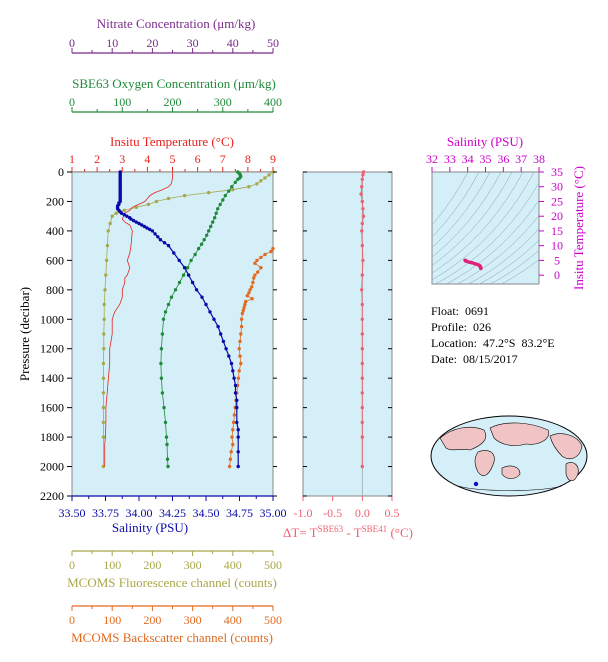 The image size is (608, 662). I want to click on backscatter-tick-label: 0, so click(72, 620).